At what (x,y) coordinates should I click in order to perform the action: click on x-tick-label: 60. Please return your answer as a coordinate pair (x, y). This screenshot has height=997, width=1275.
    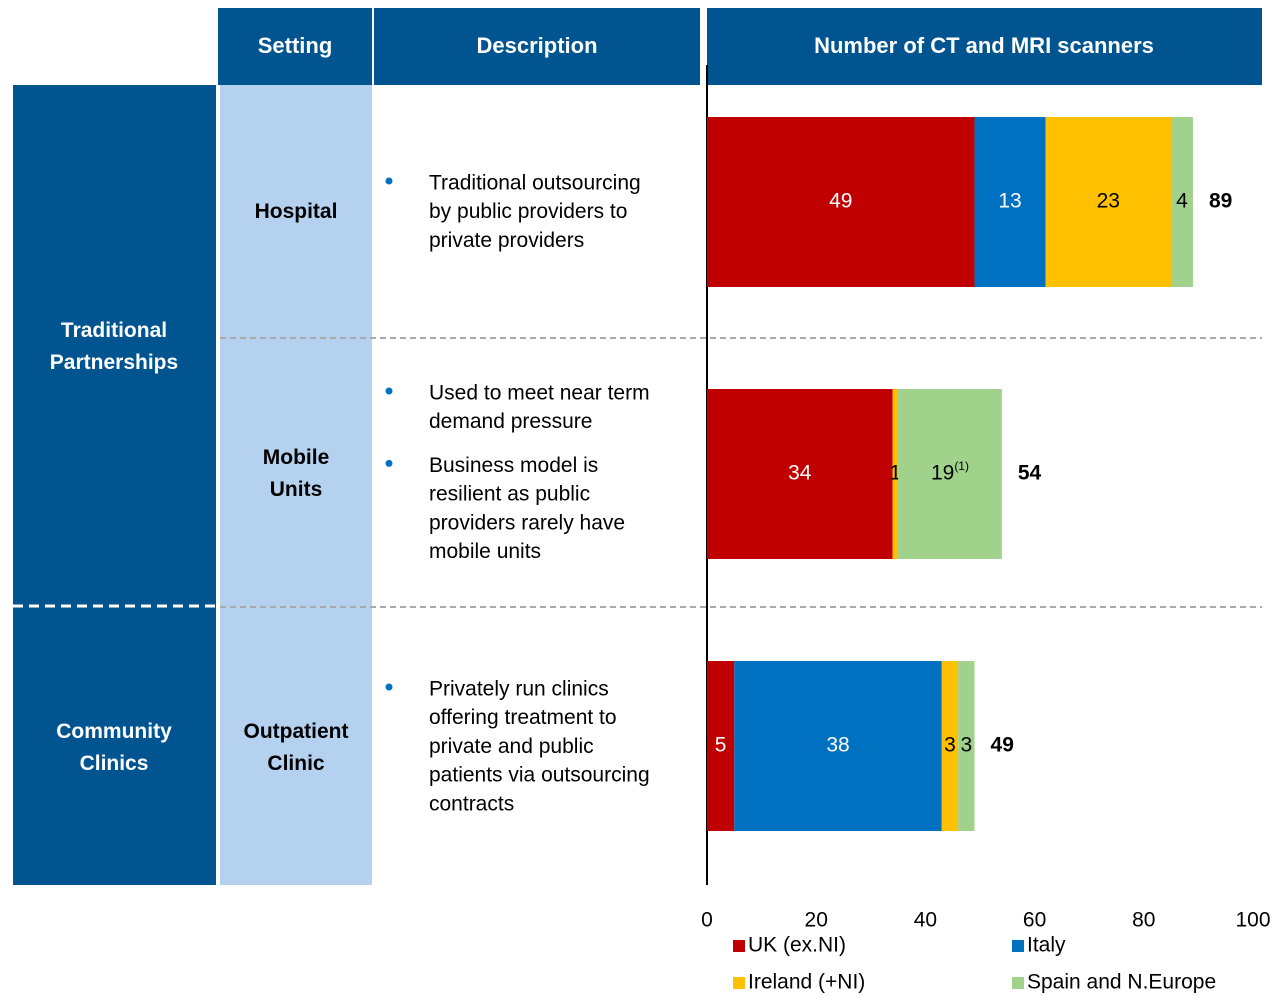
    Looking at the image, I should click on (1034, 920).